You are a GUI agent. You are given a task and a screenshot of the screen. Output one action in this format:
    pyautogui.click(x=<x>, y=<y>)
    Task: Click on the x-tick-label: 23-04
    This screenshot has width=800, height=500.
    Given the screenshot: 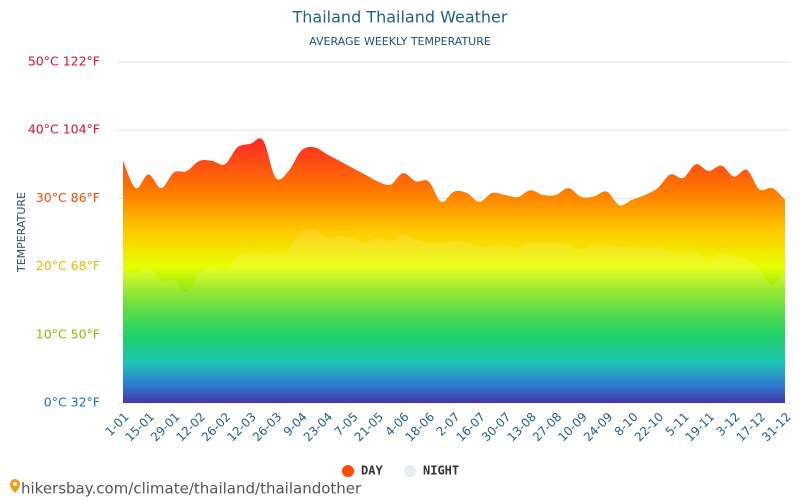 What is the action you would take?
    pyautogui.click(x=318, y=427)
    